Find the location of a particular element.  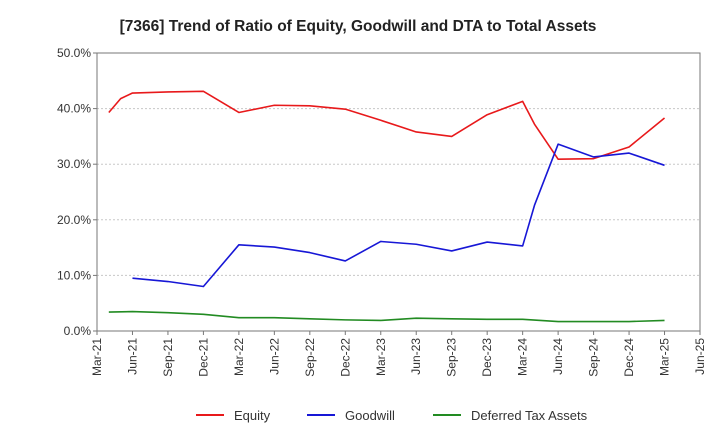

y-tick-label: 40.0% is located at coordinates (74, 109).